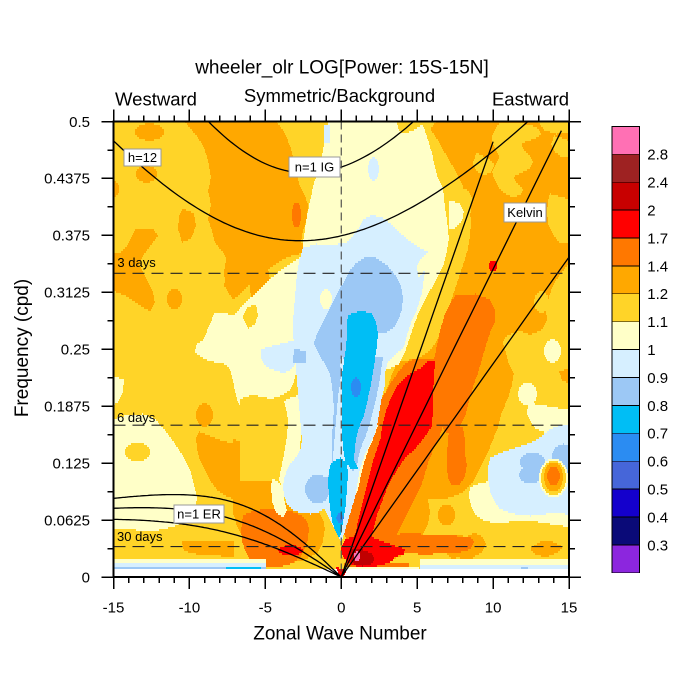 Image resolution: width=700 pixels, height=700 pixels. I want to click on svg-text: 0.4375, so click(67, 179).